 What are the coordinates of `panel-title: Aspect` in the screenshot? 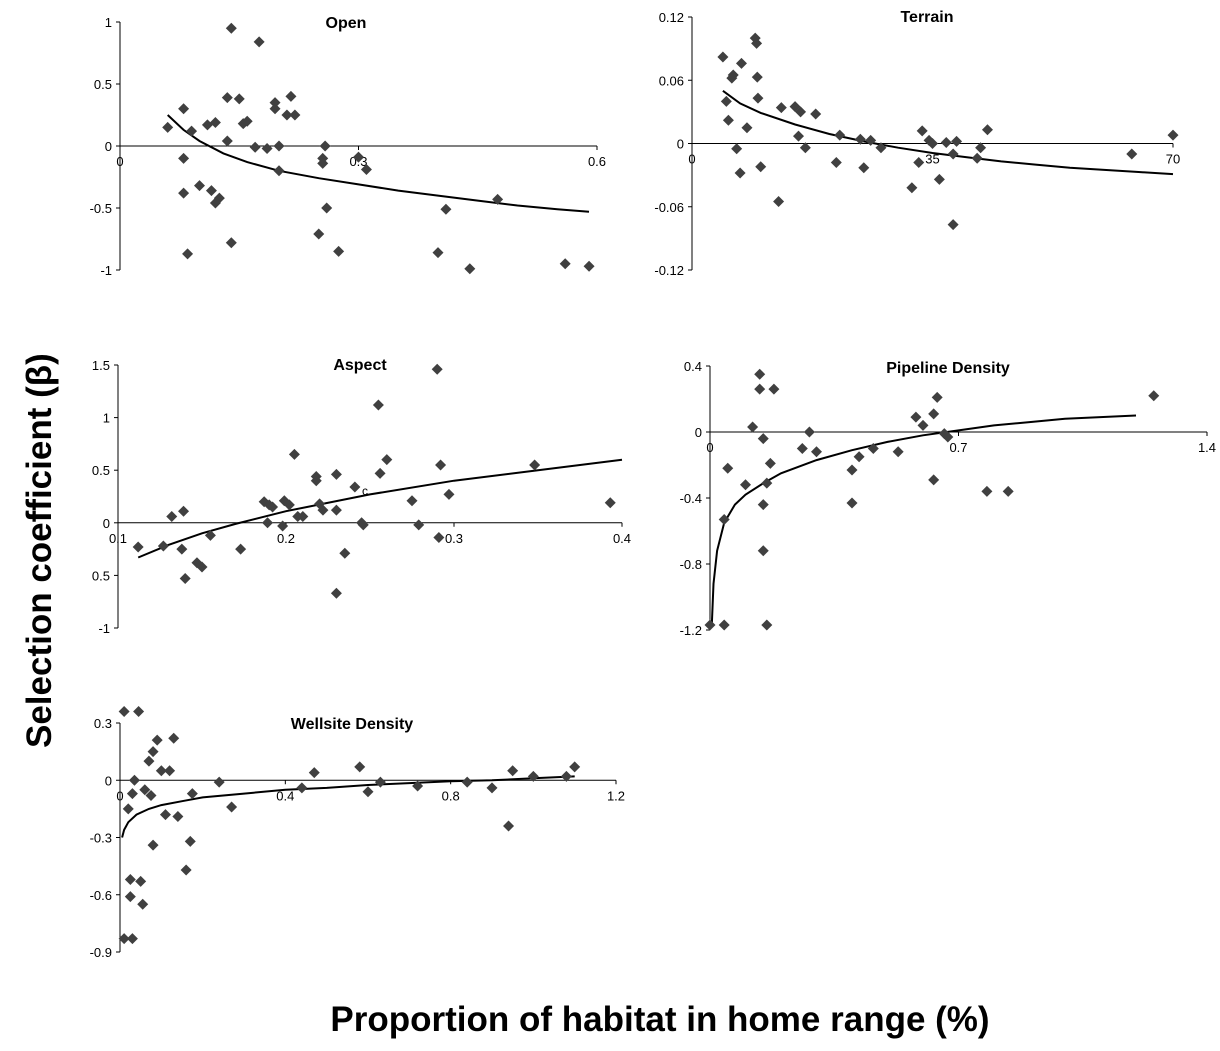 It's located at (360, 365).